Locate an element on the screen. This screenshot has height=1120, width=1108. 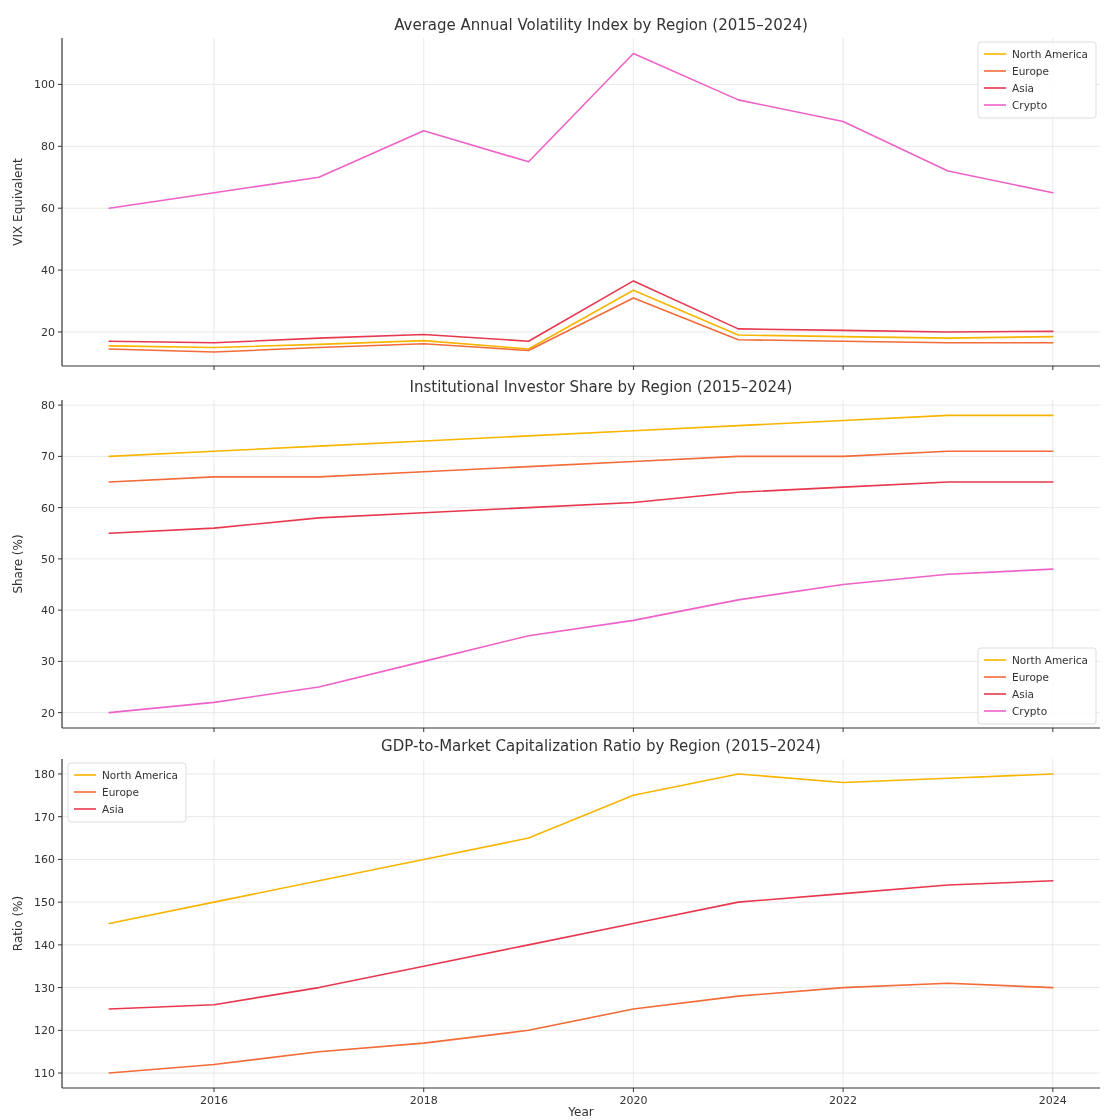
x-tick-label: 2020 is located at coordinates (633, 1100).